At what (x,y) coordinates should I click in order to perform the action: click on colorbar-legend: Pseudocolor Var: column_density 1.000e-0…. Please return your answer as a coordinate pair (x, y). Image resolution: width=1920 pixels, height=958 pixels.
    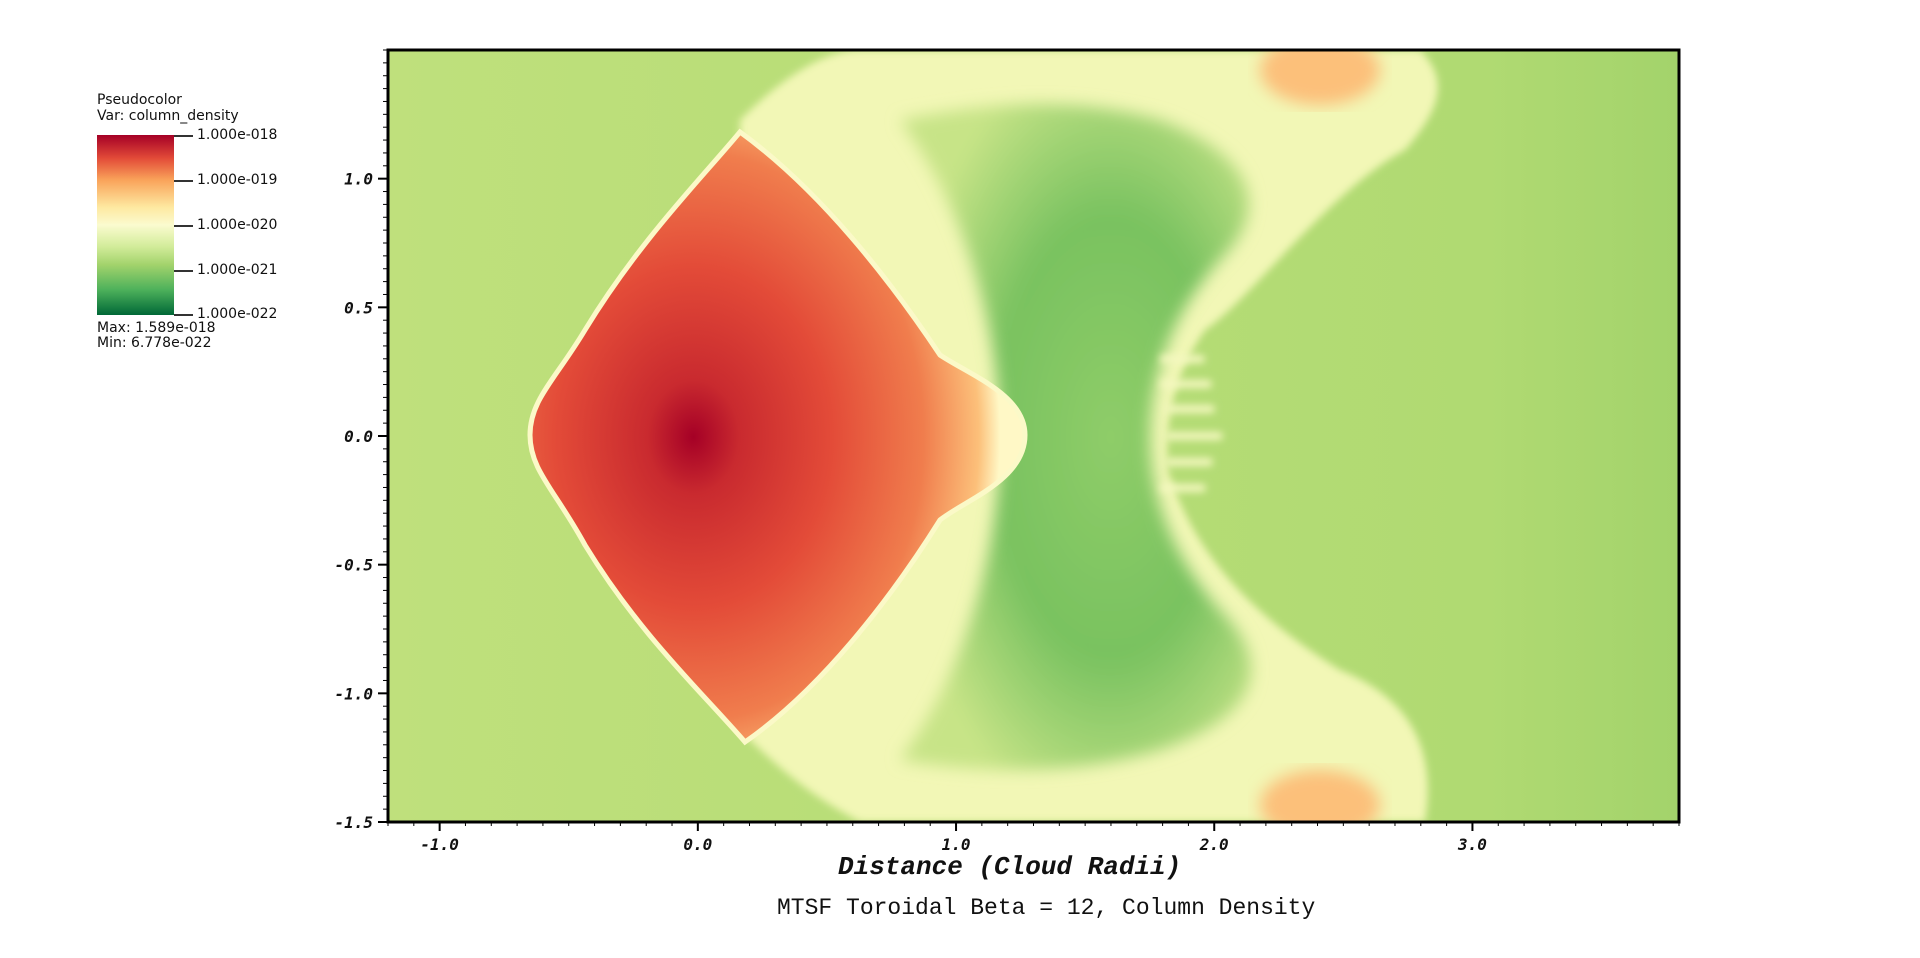
    Looking at the image, I should click on (197, 228).